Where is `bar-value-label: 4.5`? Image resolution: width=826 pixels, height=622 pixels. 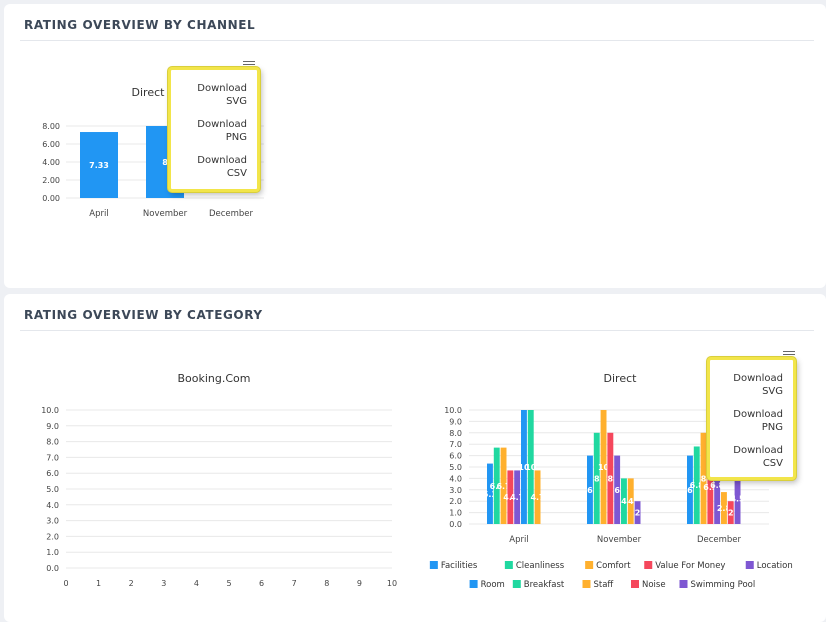 bar-value-label: 4.5 is located at coordinates (737, 498).